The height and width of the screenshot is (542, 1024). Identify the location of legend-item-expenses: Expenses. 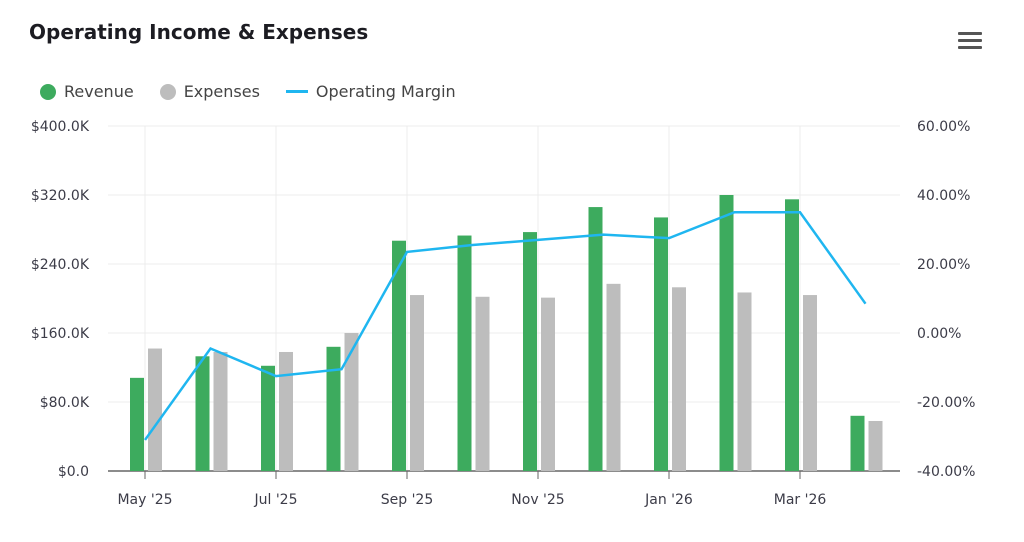
(209, 91).